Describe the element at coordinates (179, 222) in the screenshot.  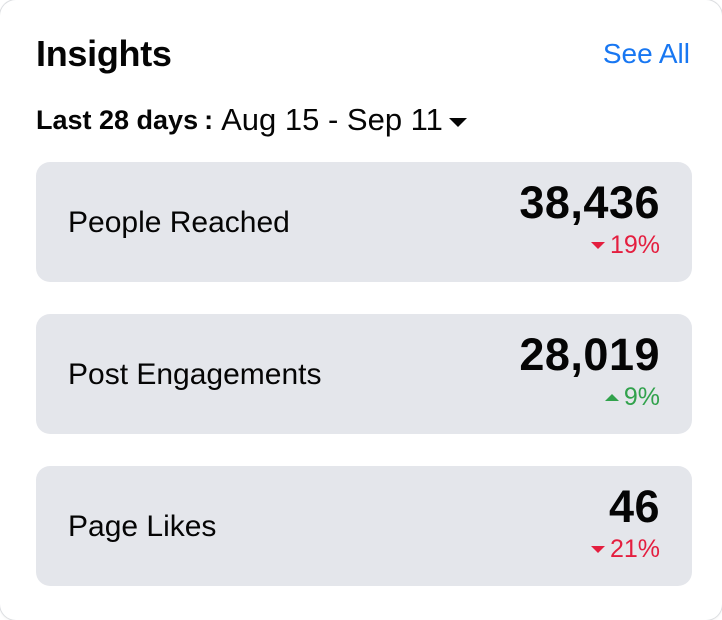
I see `metric-label: People Reached` at that location.